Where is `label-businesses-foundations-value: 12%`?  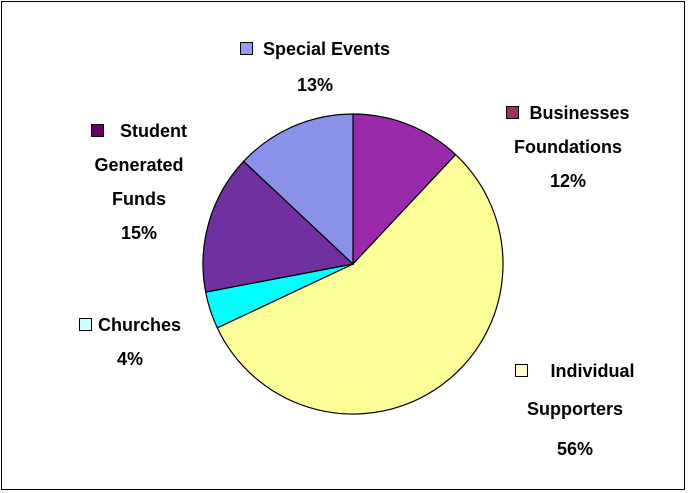 label-businesses-foundations-value: 12% is located at coordinates (568, 181).